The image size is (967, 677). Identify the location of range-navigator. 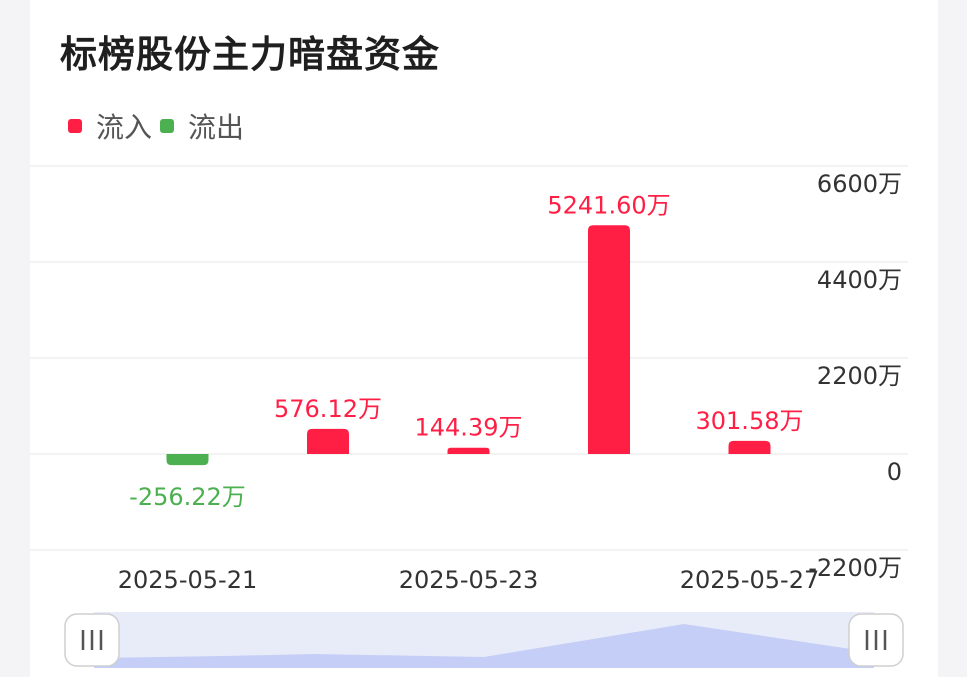
(484, 640).